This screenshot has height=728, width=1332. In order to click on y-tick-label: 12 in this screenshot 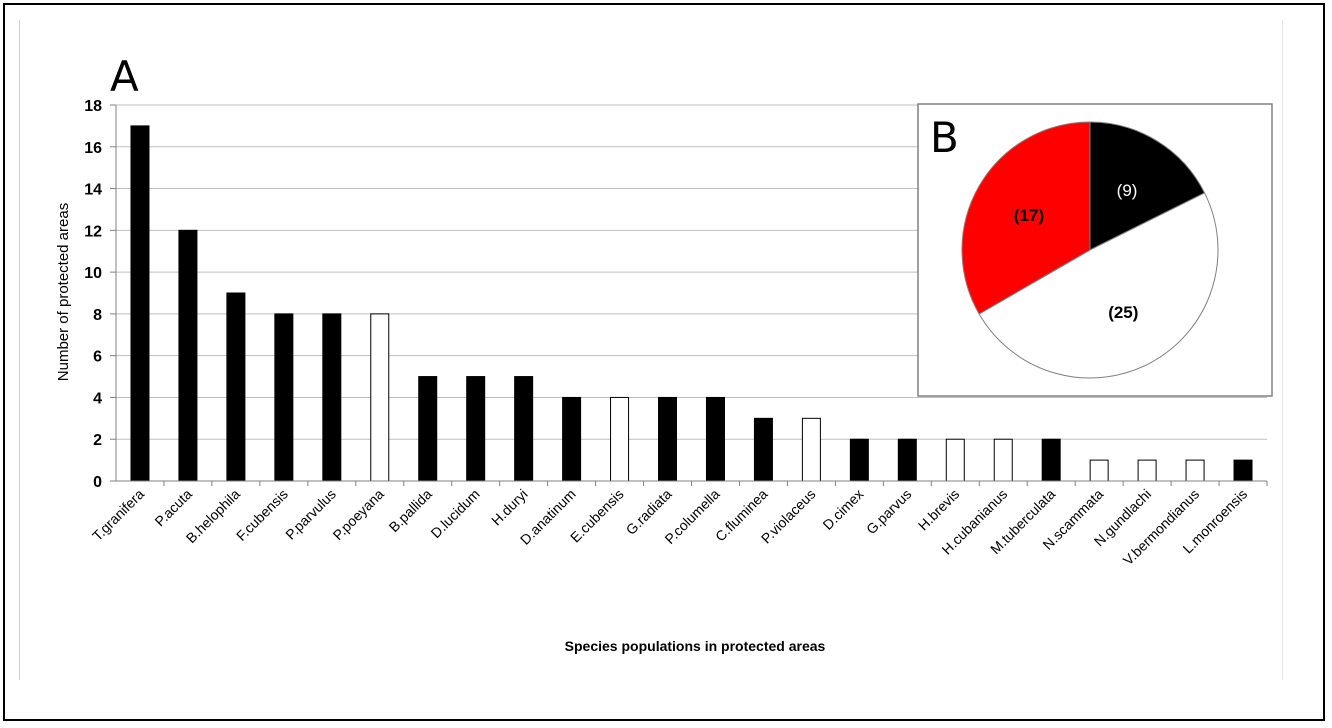, I will do `click(93, 231)`.